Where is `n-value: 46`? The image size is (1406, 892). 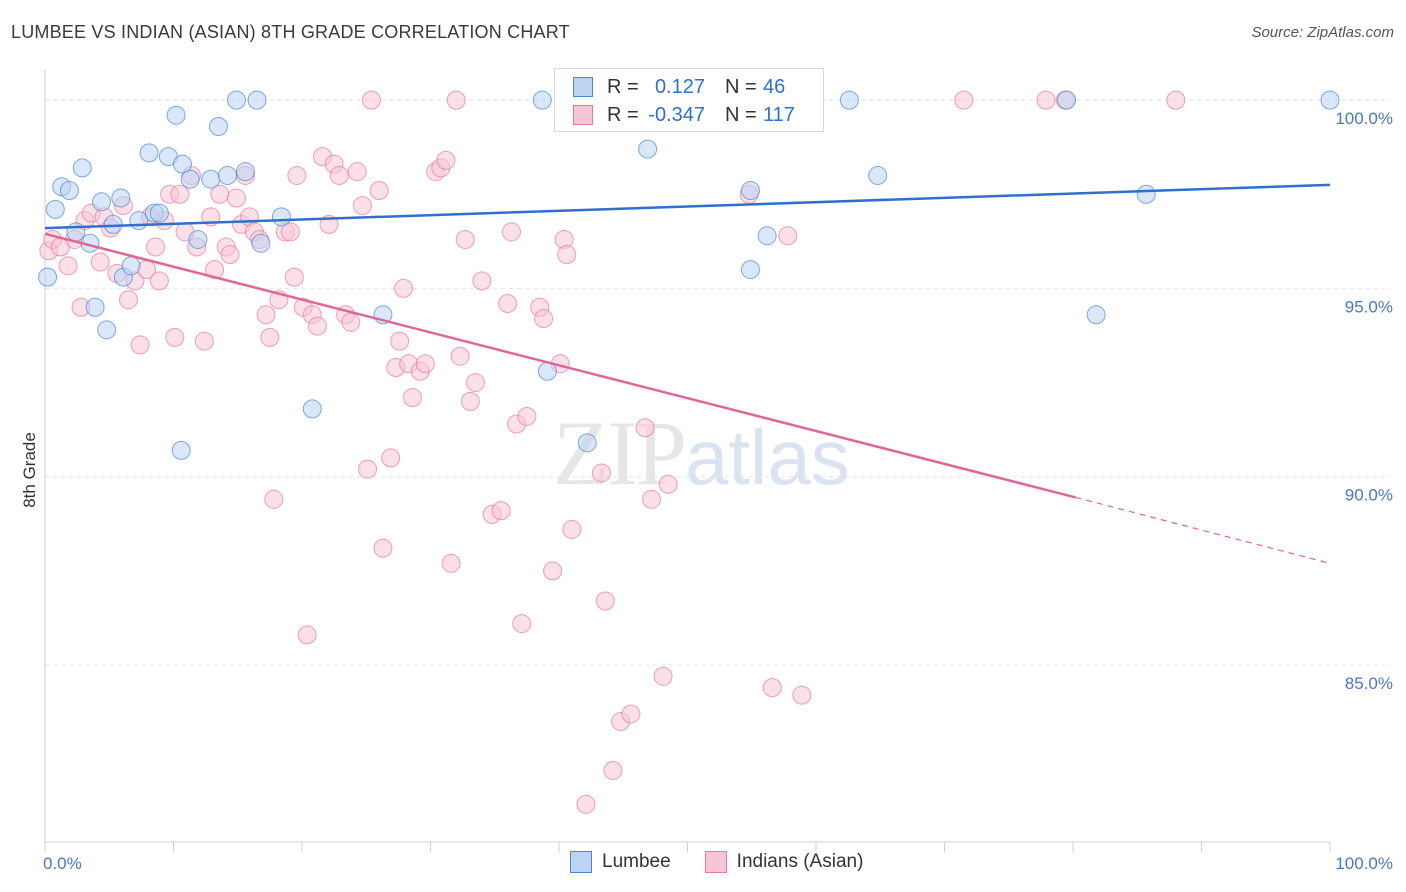 n-value: 46 is located at coordinates (774, 86).